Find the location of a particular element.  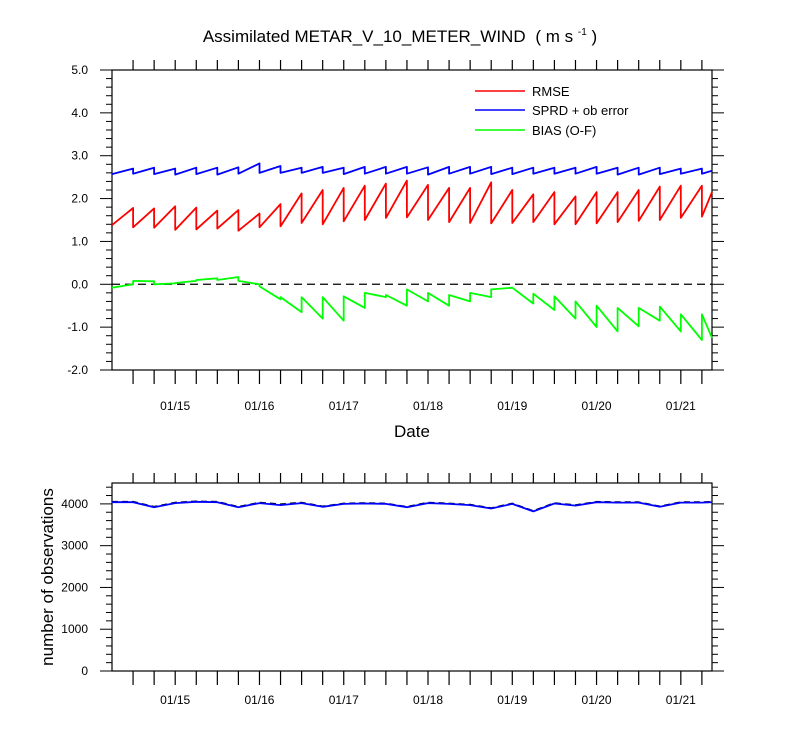

y-tick-label: -2.0 is located at coordinates (77, 370).